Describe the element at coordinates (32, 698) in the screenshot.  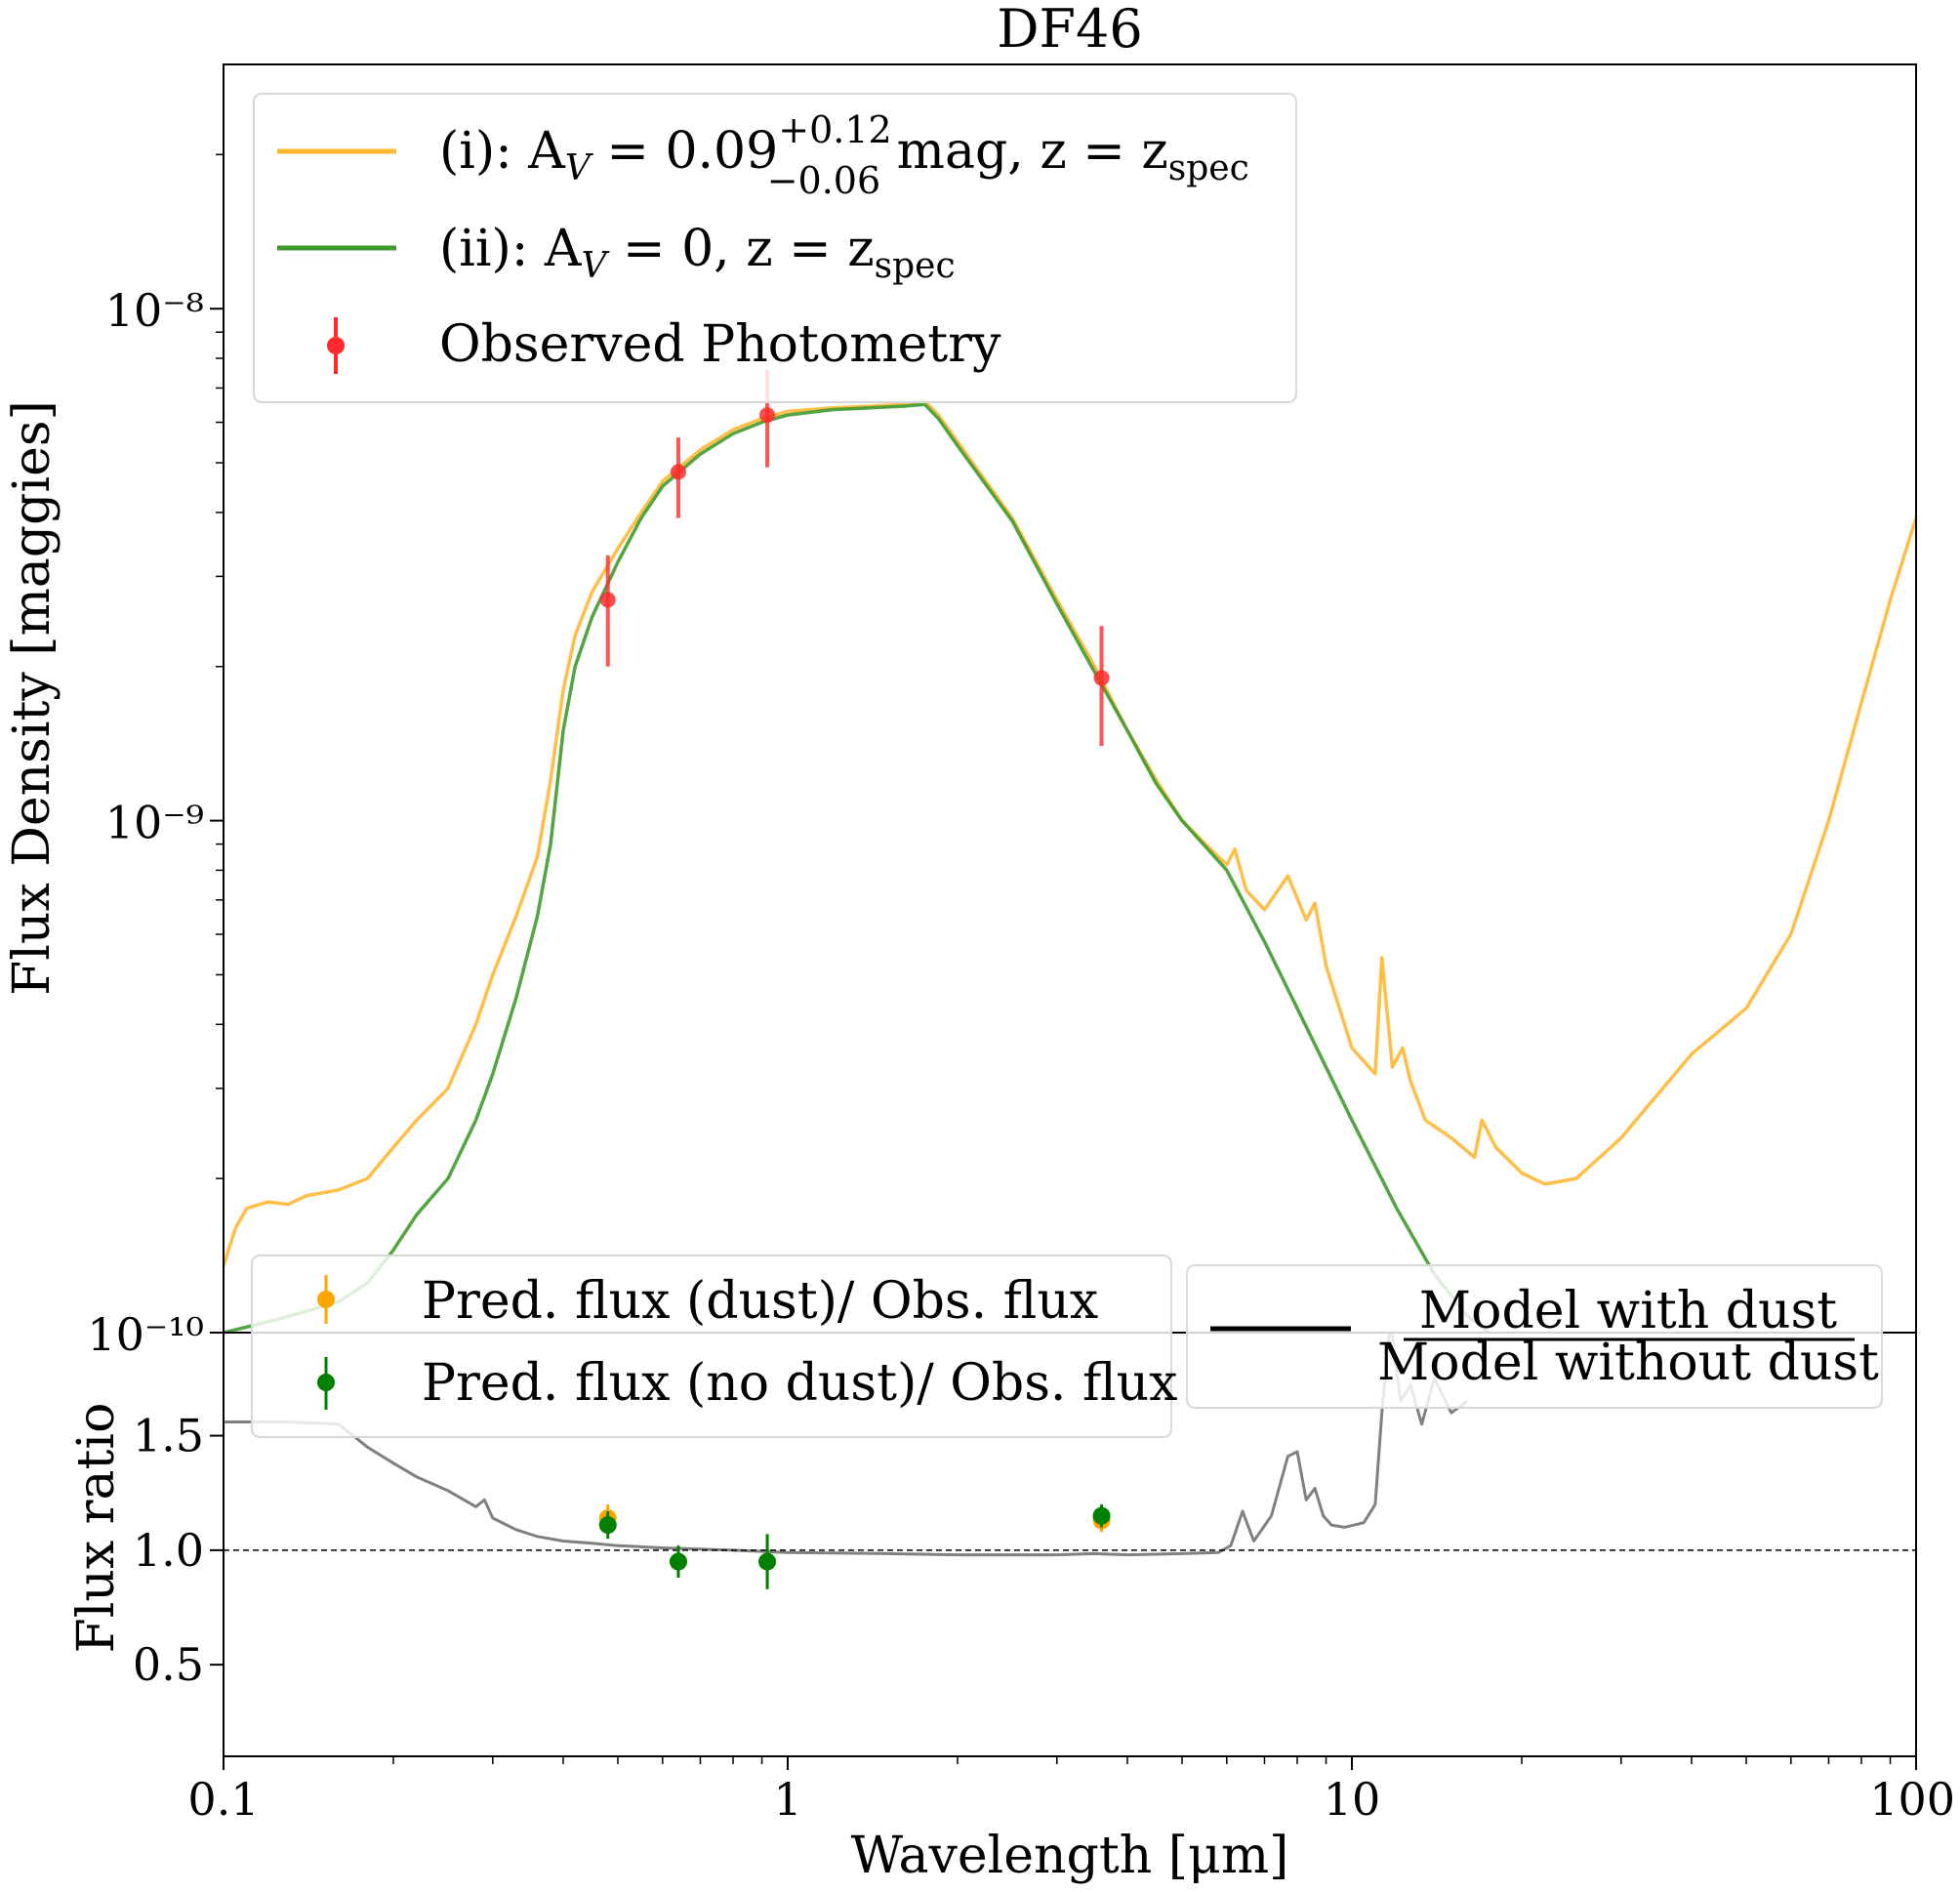
I see `top-y-axis-label: Flux Density [maggies]` at that location.